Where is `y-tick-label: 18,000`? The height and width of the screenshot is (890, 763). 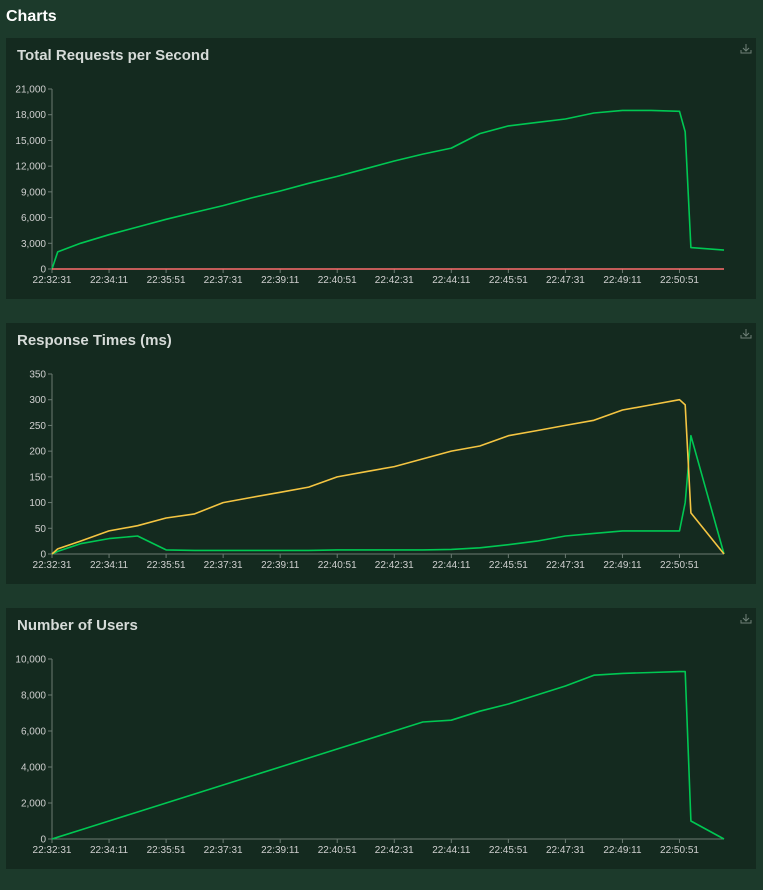
y-tick-label: 18,000 is located at coordinates (30, 115).